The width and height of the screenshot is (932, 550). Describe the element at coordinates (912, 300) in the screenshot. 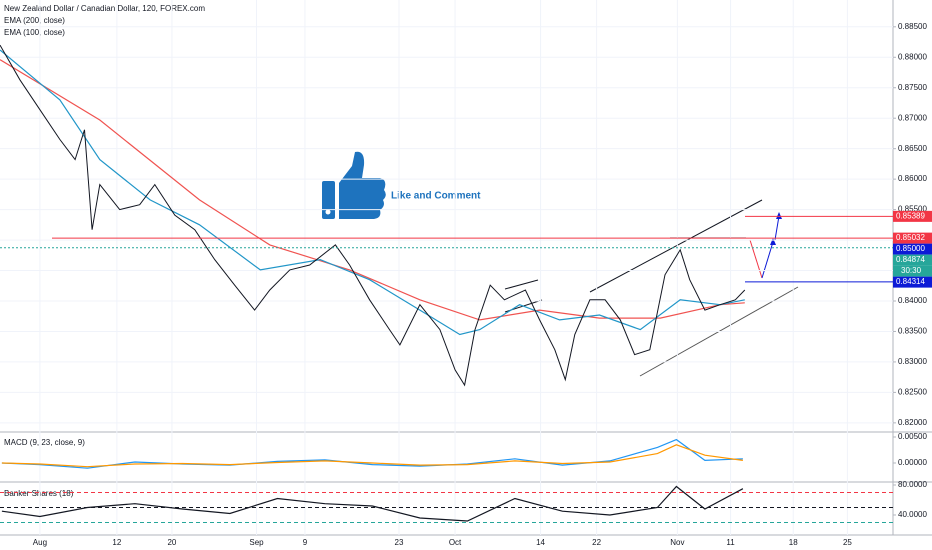

I see `y-tick-label: 0.84000` at that location.